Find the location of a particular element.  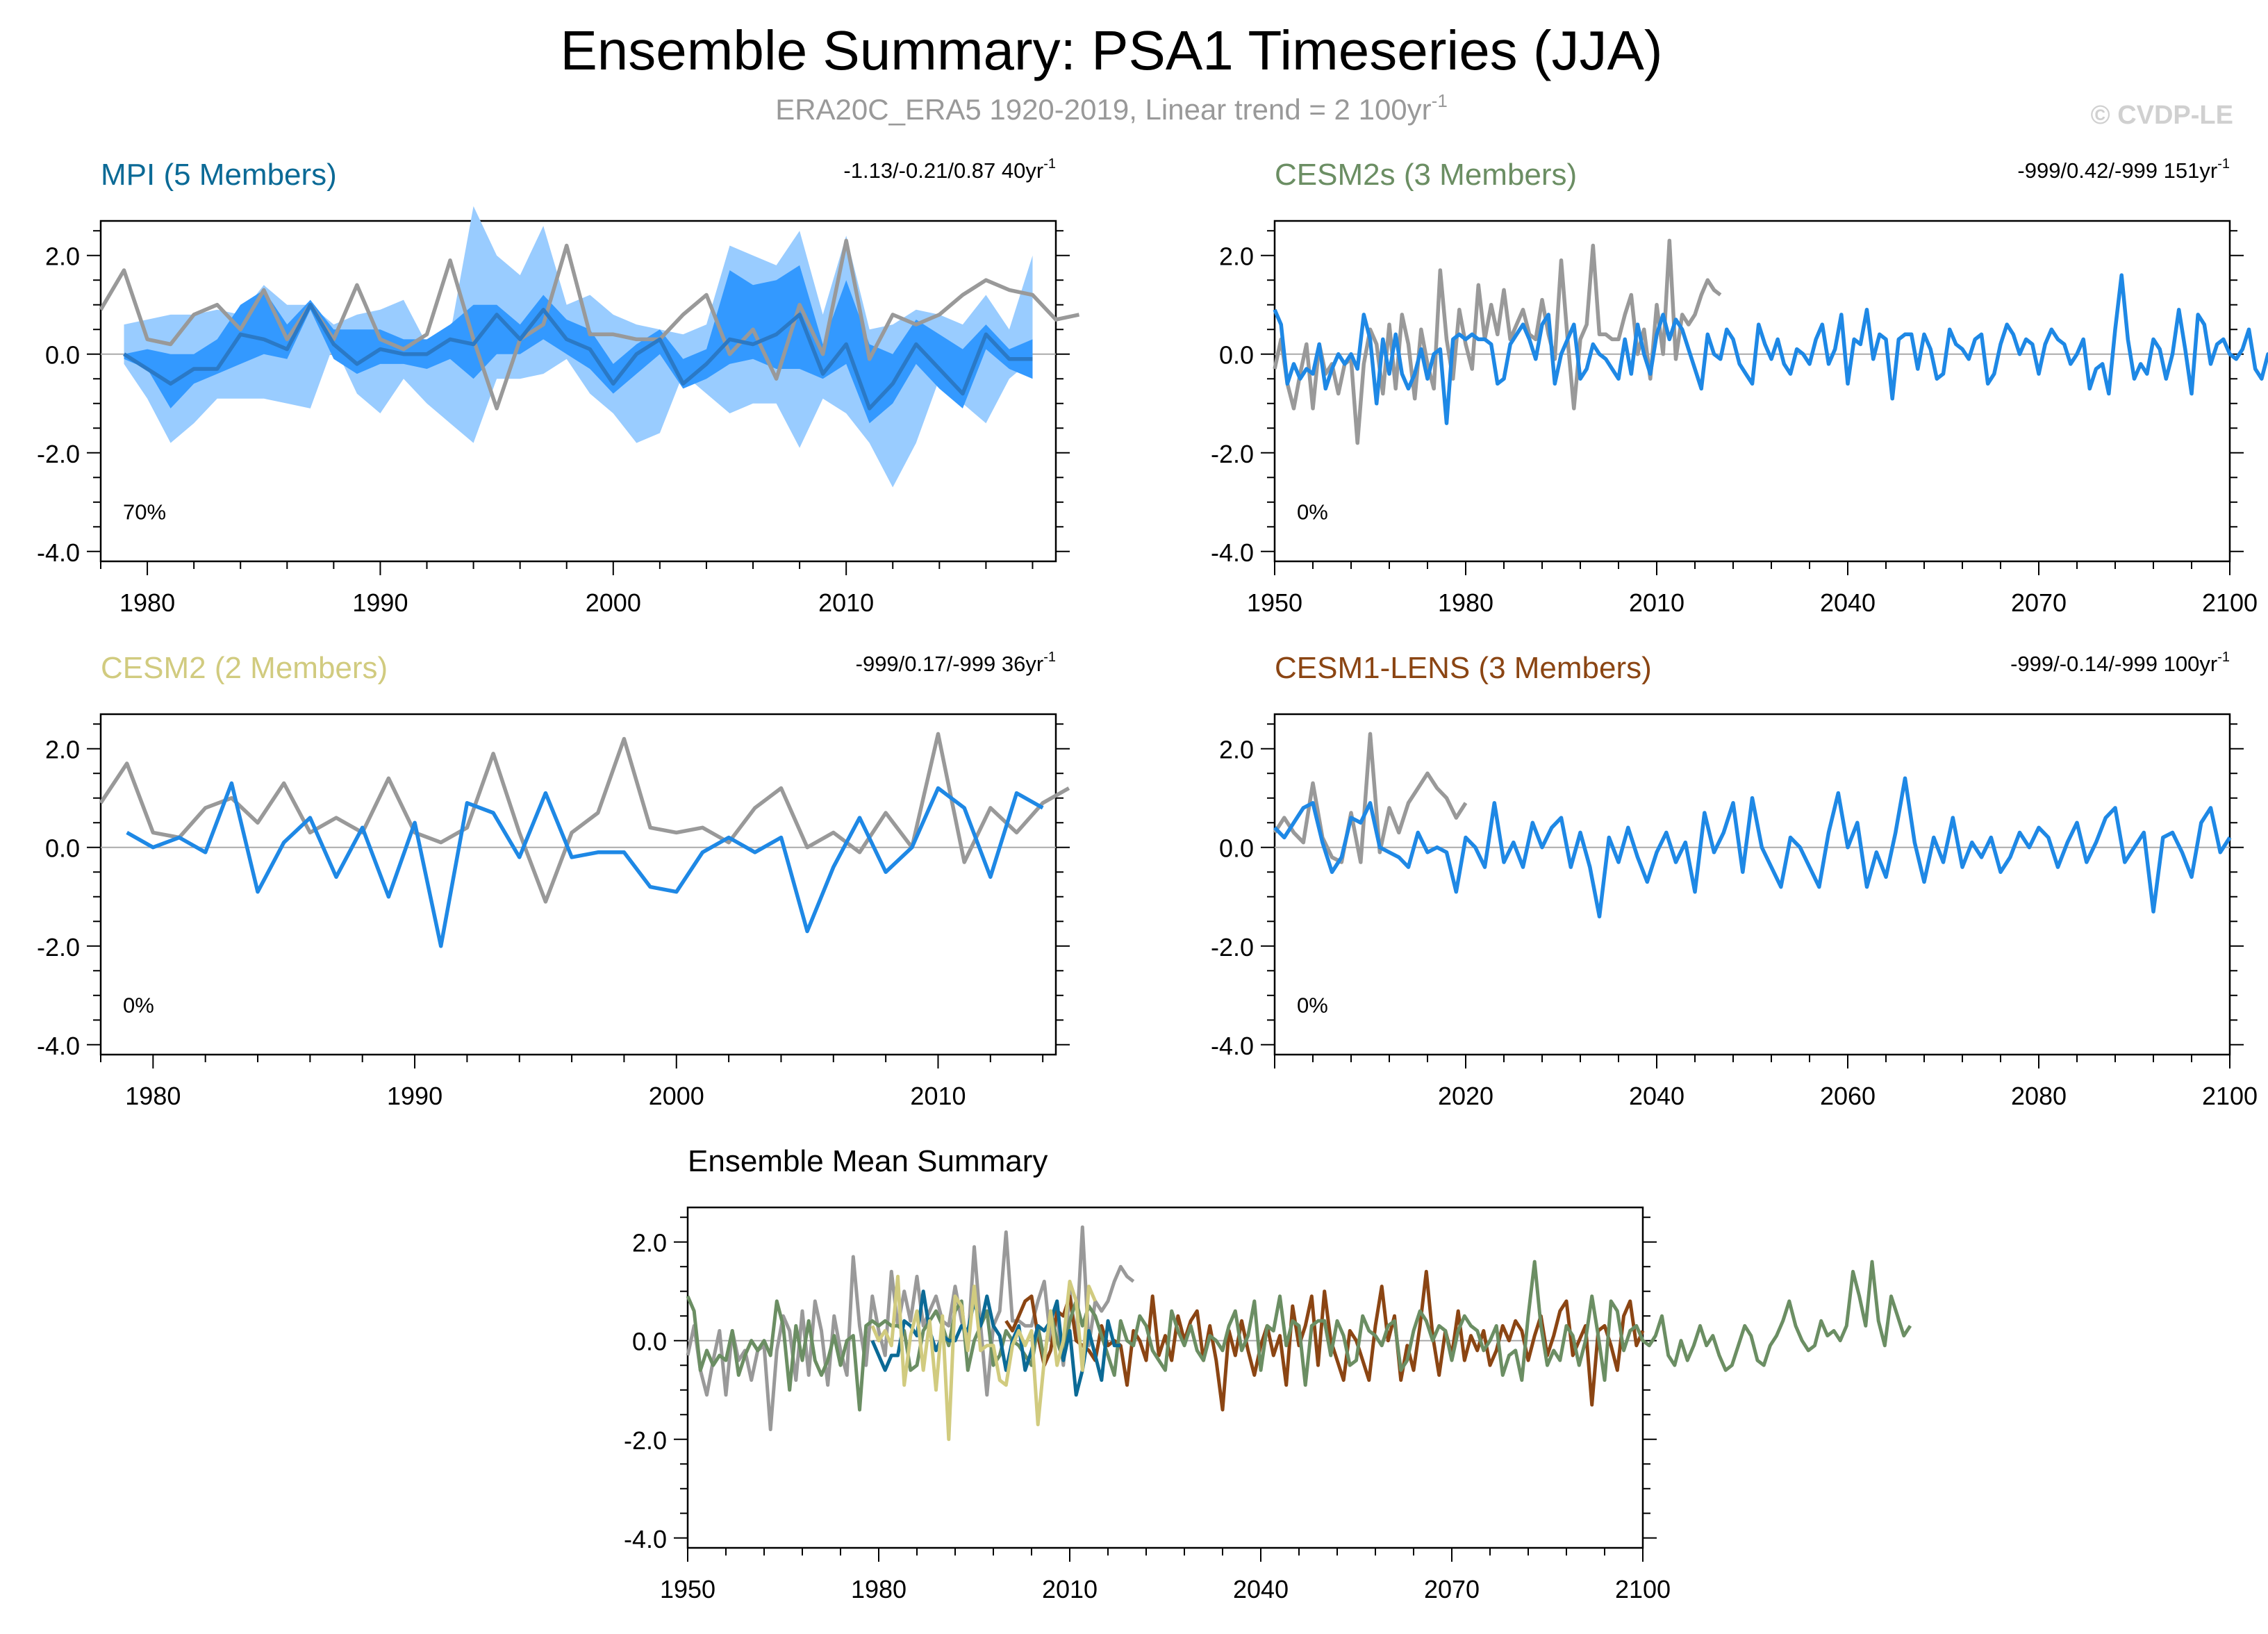

x-tick-label: 2060 is located at coordinates (1848, 1096).